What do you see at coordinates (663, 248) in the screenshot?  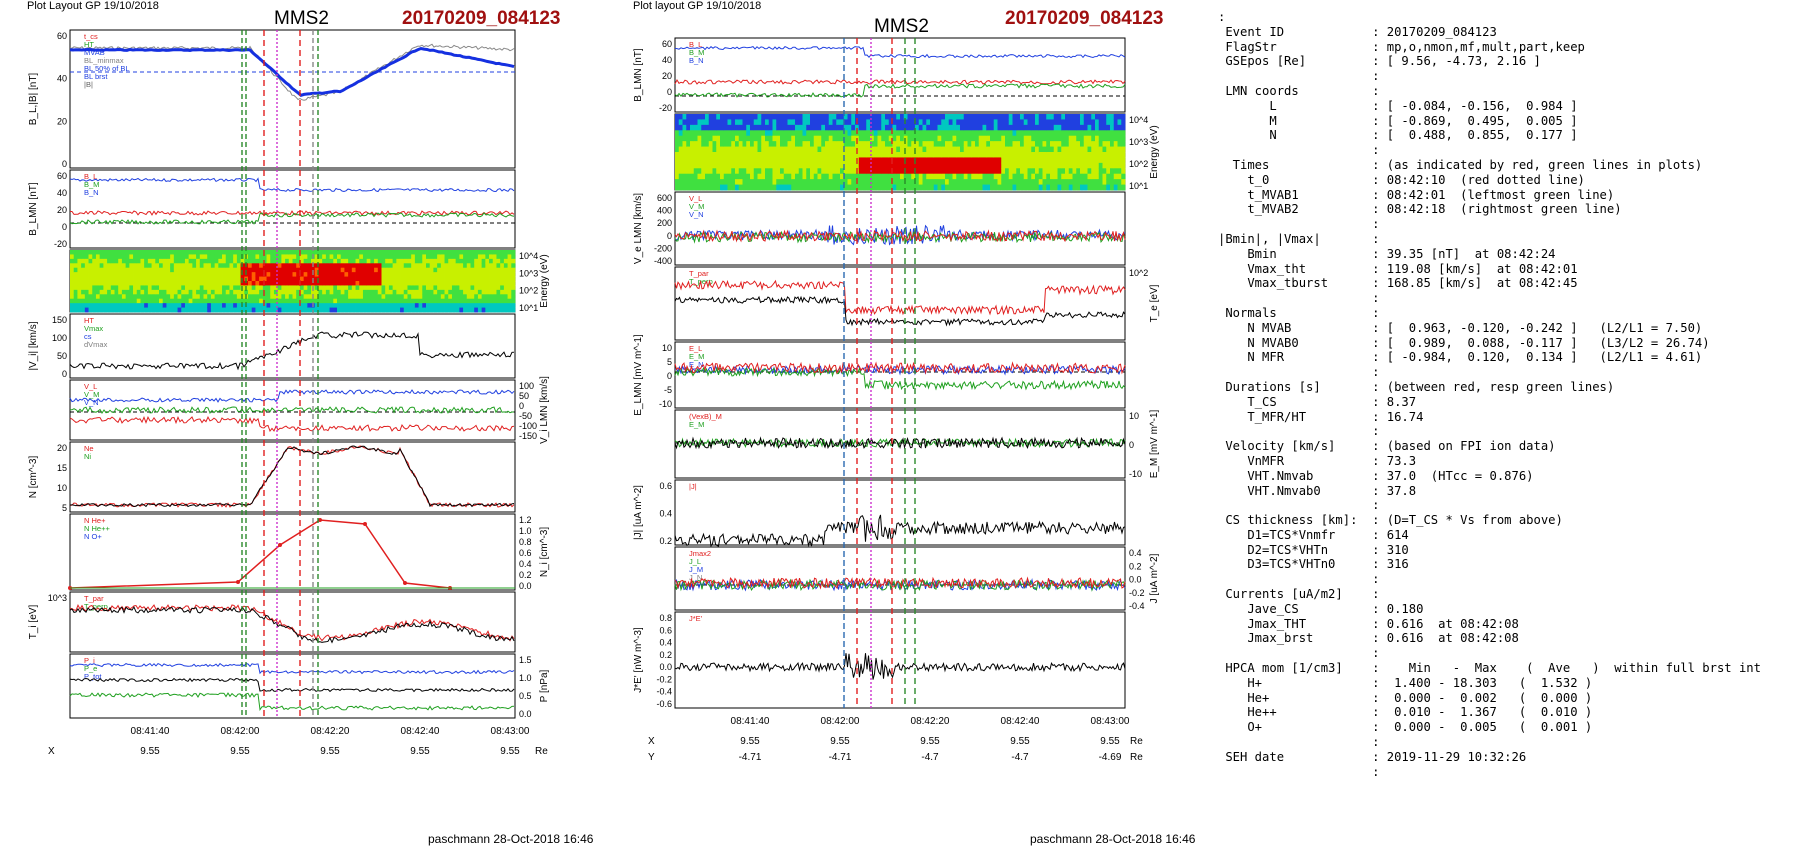 I see `panel-tick-label: -200` at bounding box center [663, 248].